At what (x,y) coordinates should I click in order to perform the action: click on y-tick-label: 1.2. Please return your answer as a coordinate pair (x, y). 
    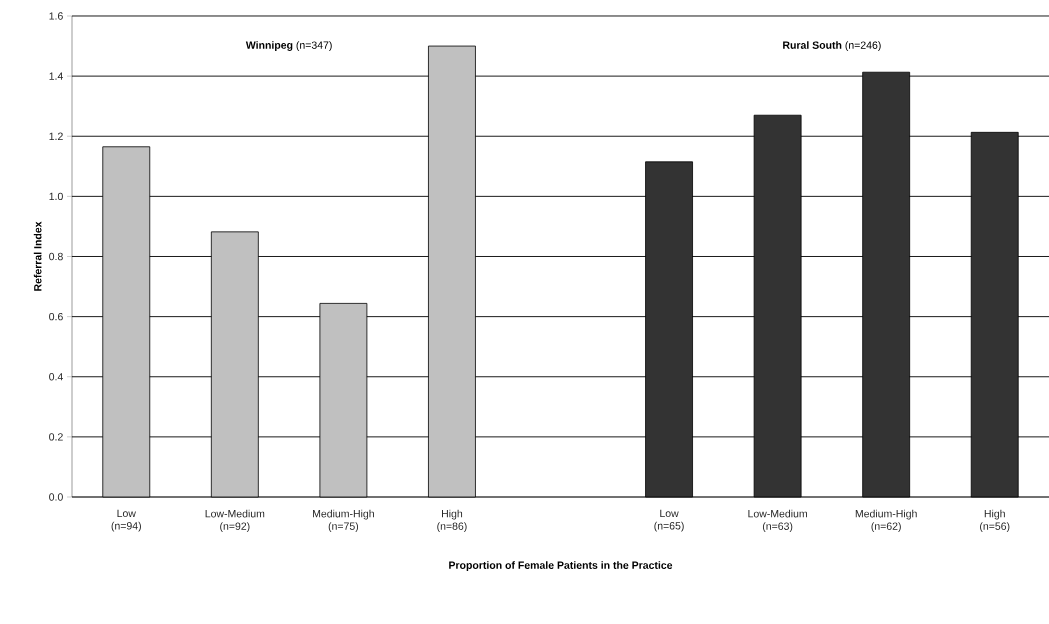
    Looking at the image, I should click on (56, 136).